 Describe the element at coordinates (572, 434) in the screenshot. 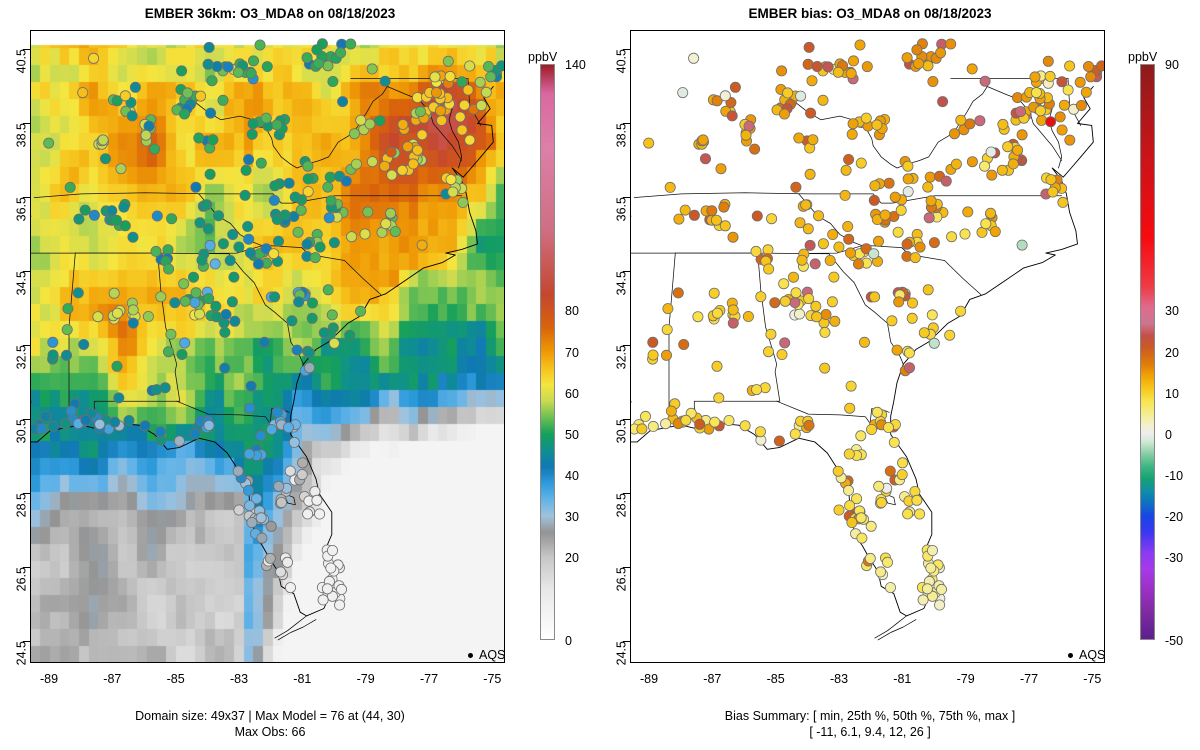

I see `colorbar-tick-label: 50` at that location.